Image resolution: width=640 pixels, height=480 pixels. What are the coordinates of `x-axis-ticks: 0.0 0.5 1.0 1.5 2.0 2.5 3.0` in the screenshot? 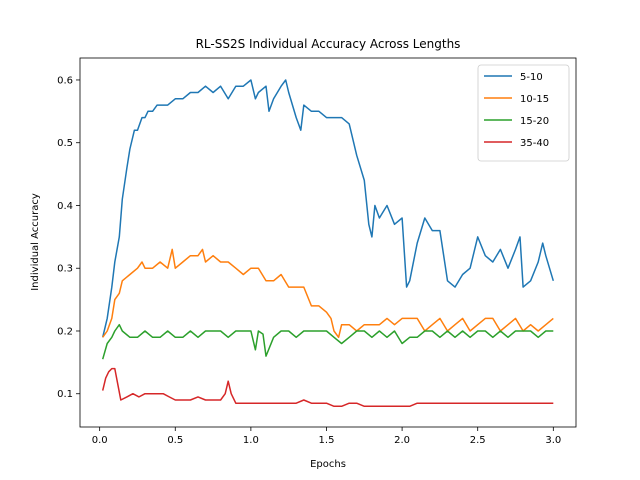 It's located at (326, 436).